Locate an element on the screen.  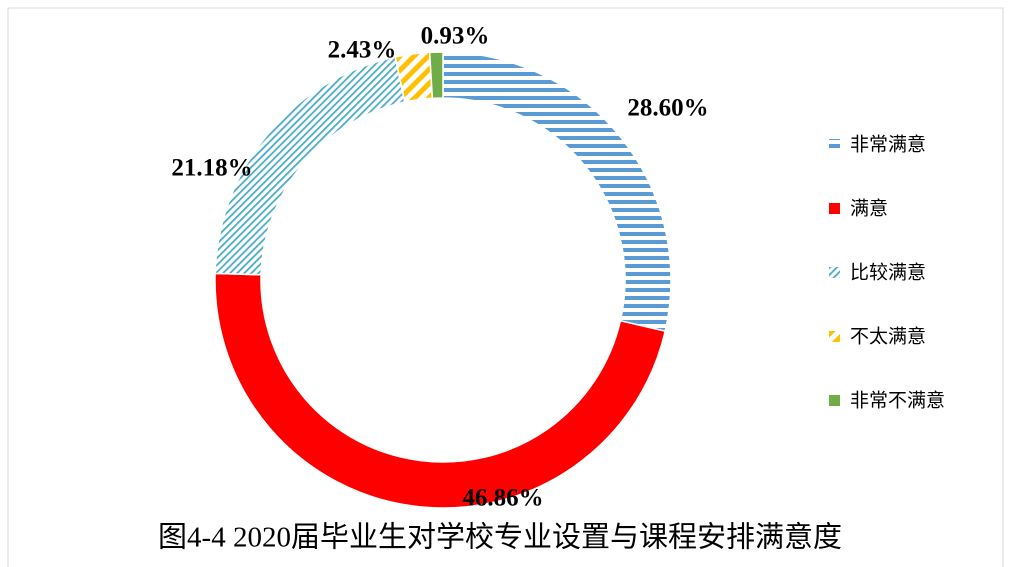
legend-label: 非常不满意 is located at coordinates (897, 401).